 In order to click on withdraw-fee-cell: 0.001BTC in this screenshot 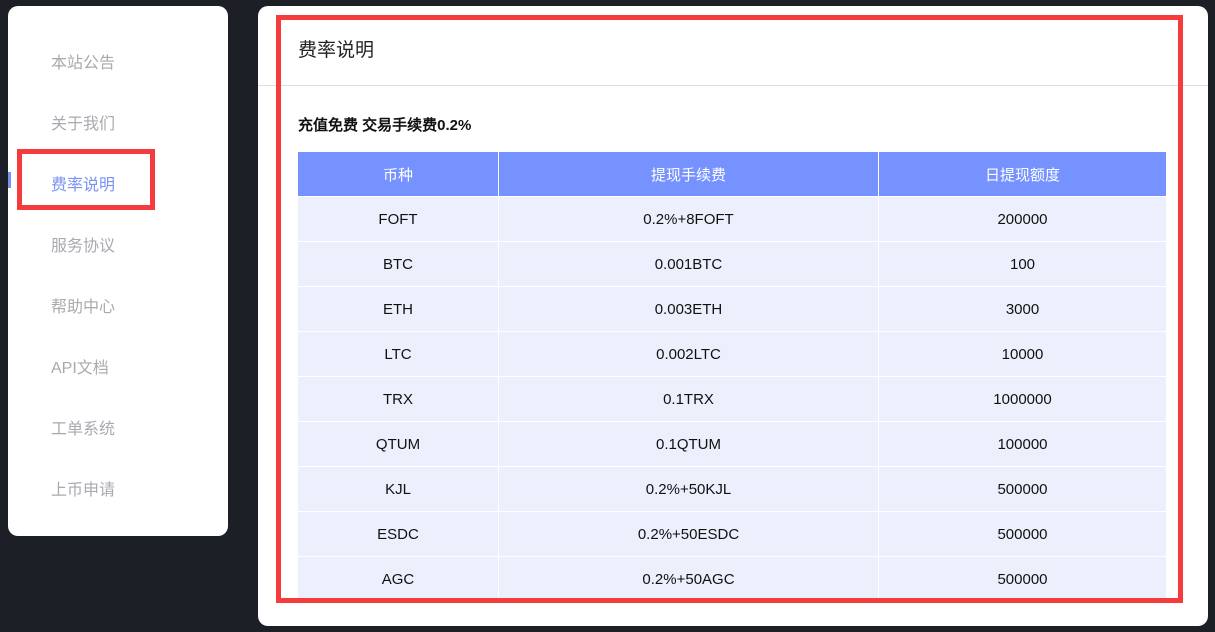, I will do `click(688, 264)`.